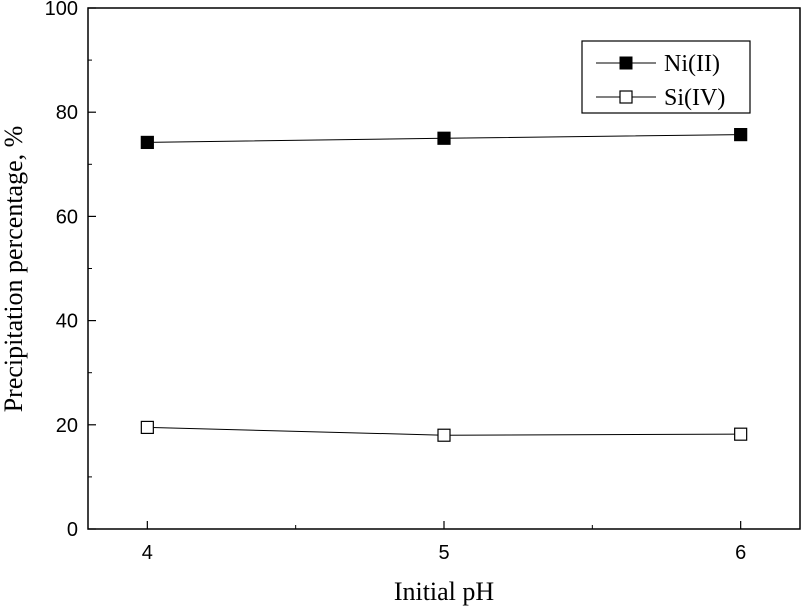  Describe the element at coordinates (72, 530) in the screenshot. I see `y-tick-label: 0` at that location.